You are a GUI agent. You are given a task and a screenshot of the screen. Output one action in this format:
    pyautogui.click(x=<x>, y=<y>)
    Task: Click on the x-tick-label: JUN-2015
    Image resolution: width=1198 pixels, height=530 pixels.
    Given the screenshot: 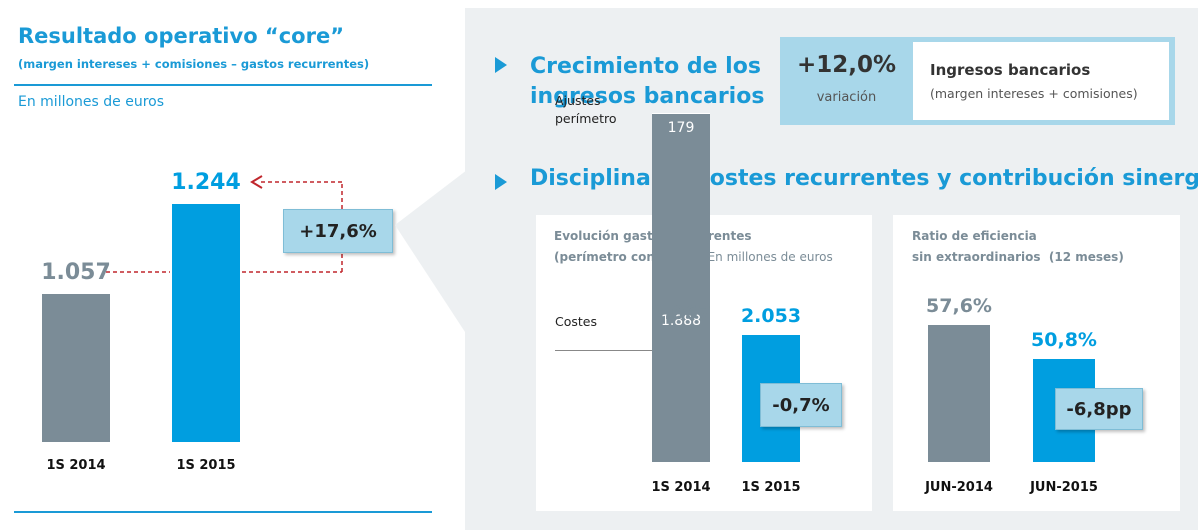 What is the action you would take?
    pyautogui.click(x=1064, y=487)
    